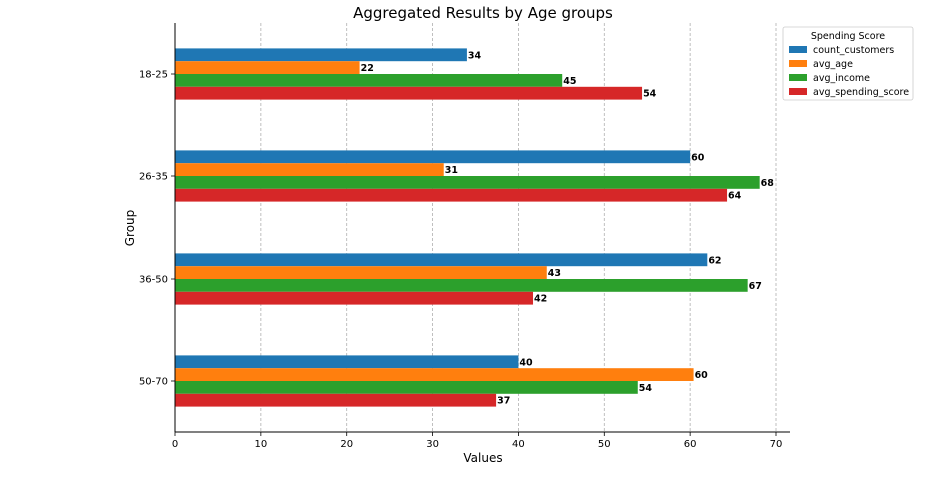 This screenshot has width=925, height=487. Describe the element at coordinates (153, 177) in the screenshot. I see `y-tick-label-26-35: 26-35` at that location.